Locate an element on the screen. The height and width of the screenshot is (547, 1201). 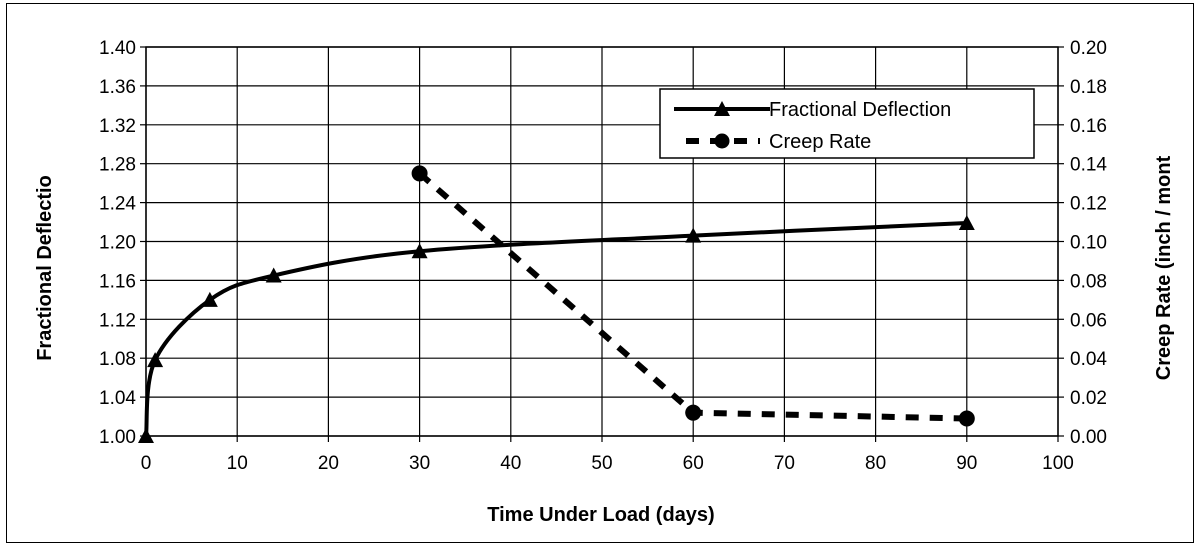
x-tick-label: 0 is located at coordinates (146, 463).